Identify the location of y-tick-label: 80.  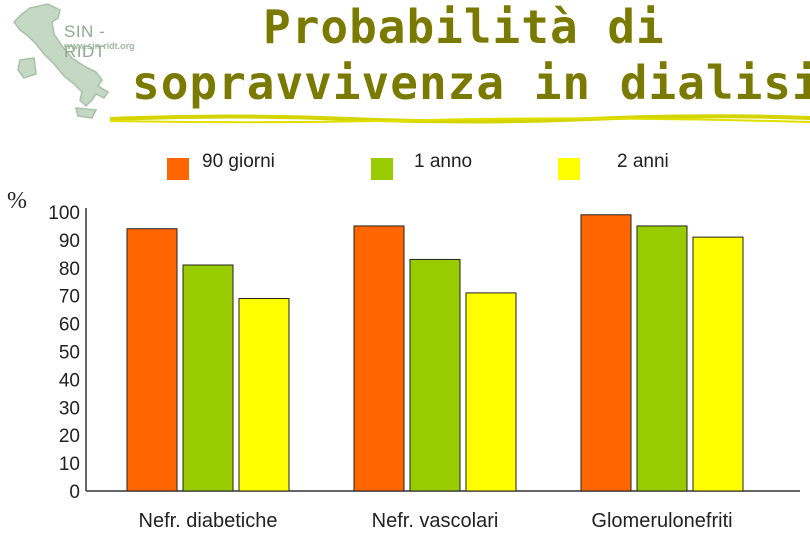
(69, 269).